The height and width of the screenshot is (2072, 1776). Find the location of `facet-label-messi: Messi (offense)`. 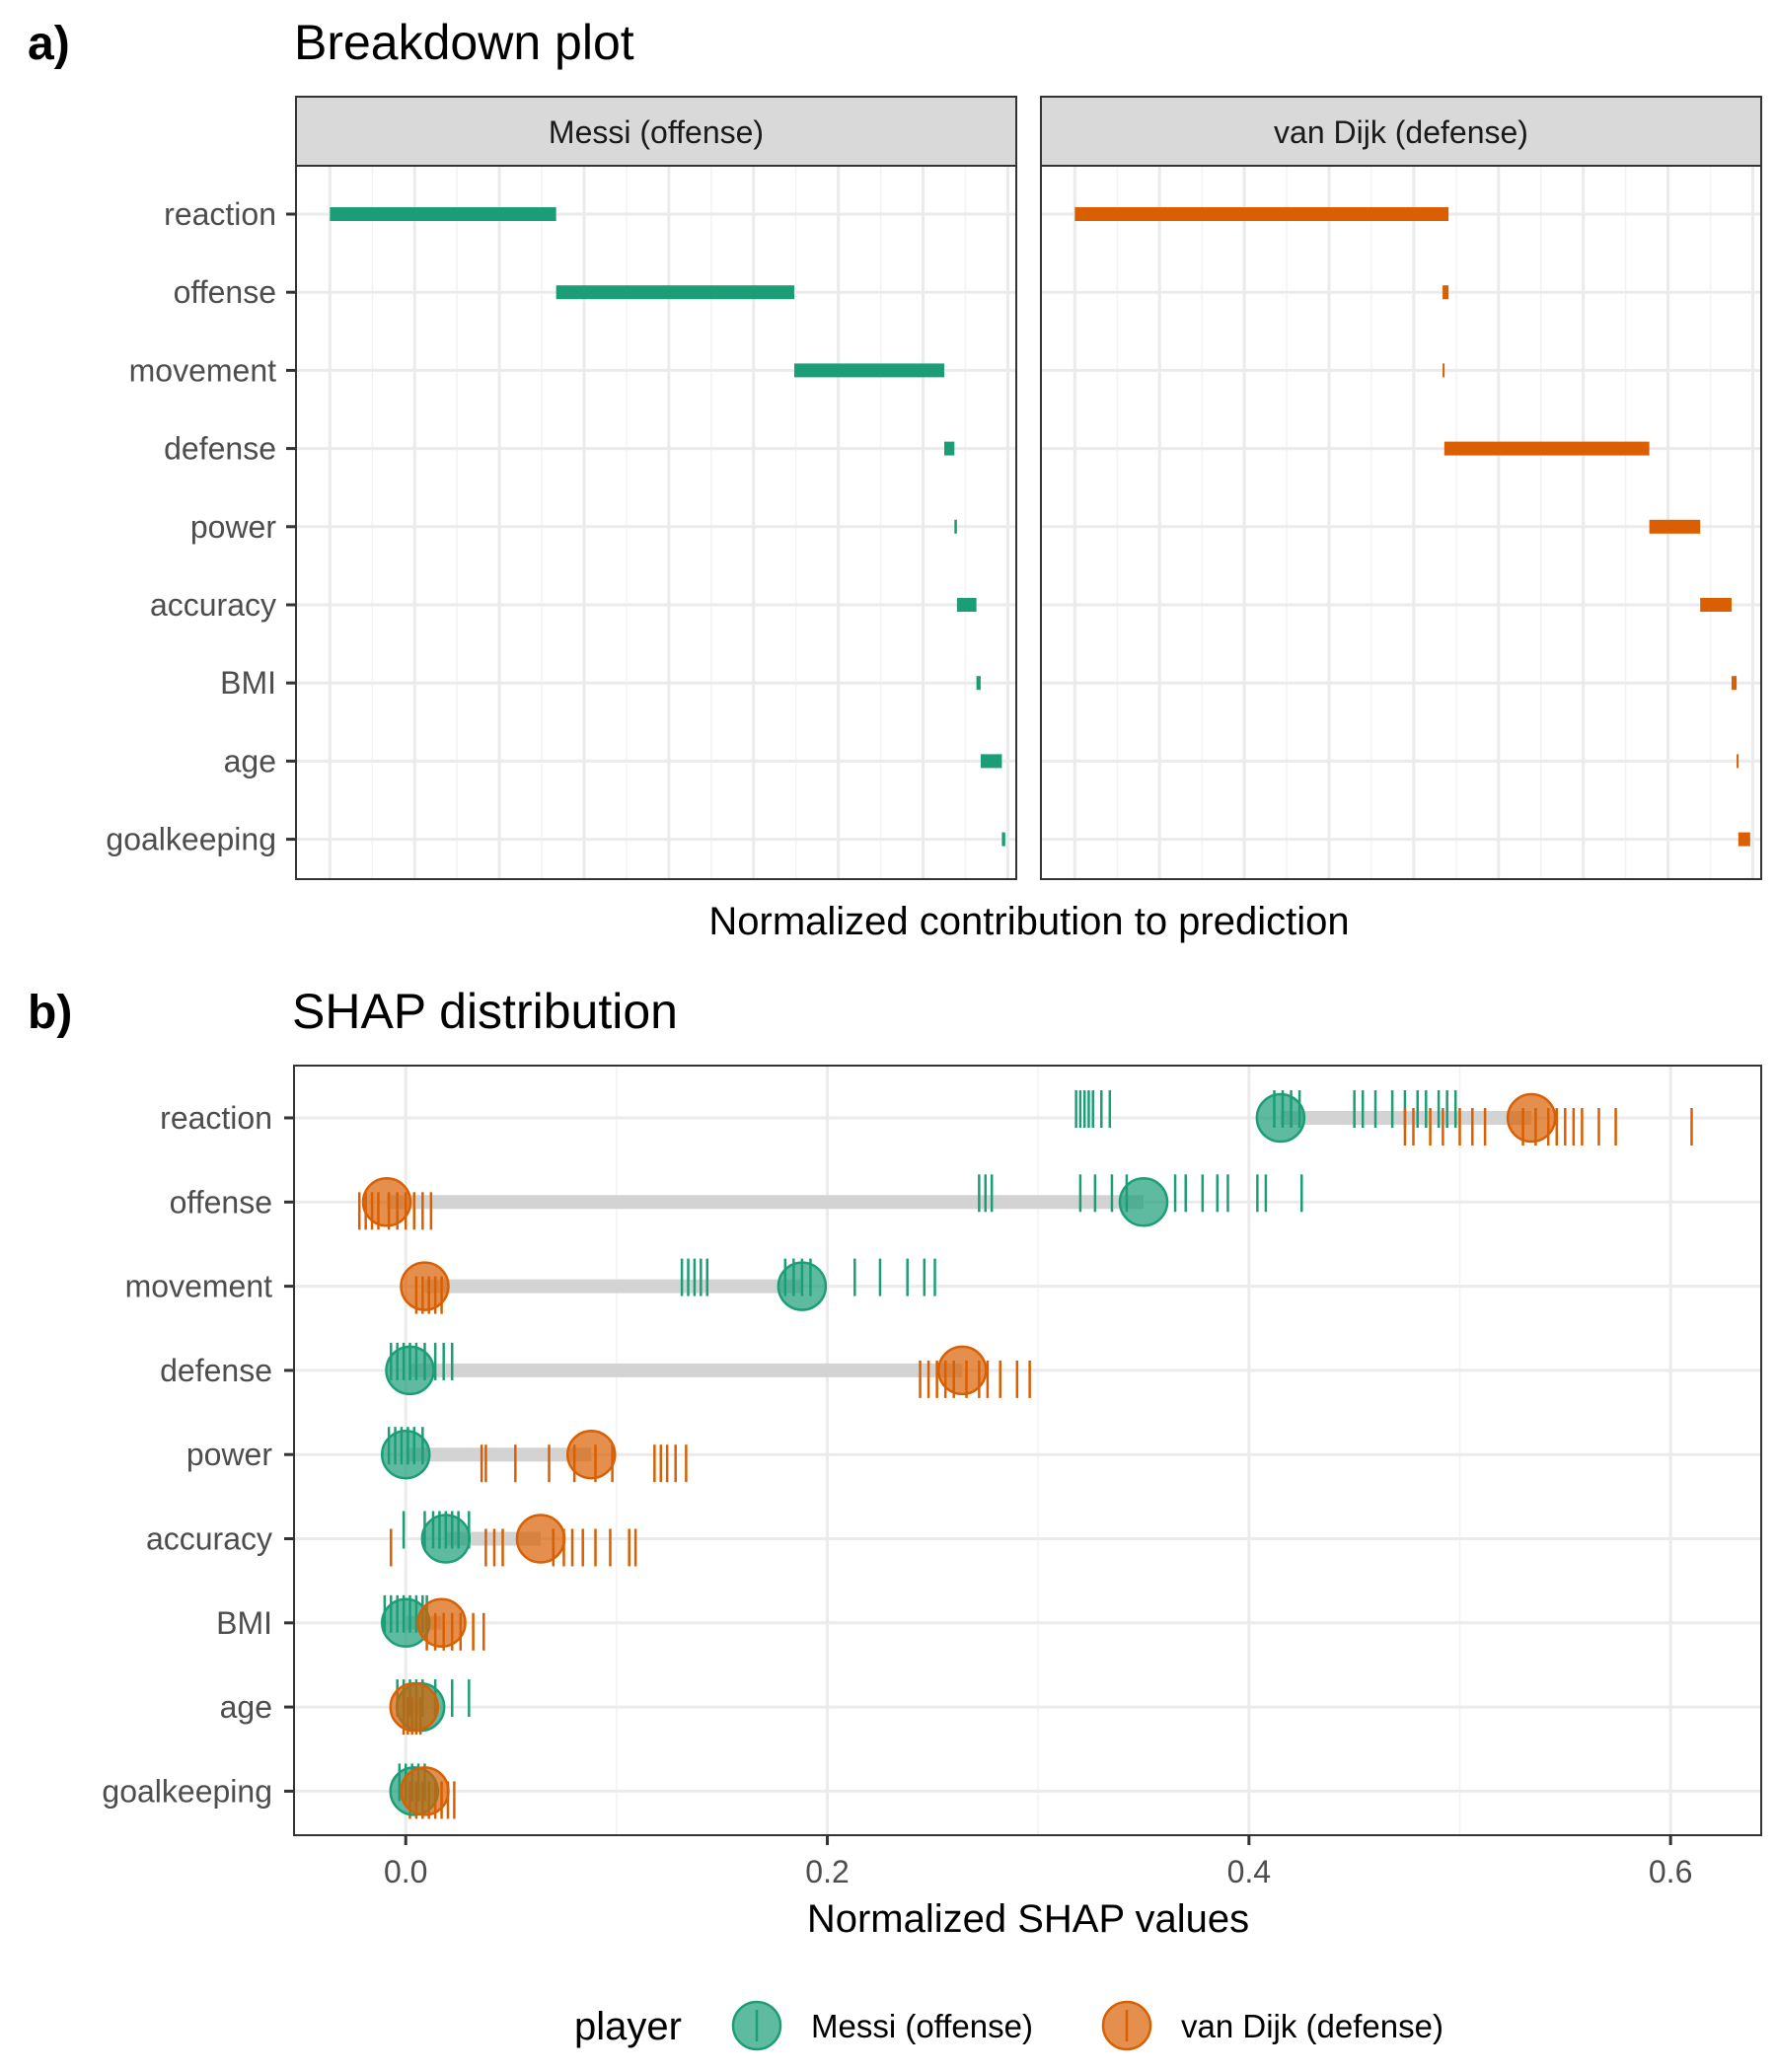

facet-label-messi: Messi (offense) is located at coordinates (657, 132).